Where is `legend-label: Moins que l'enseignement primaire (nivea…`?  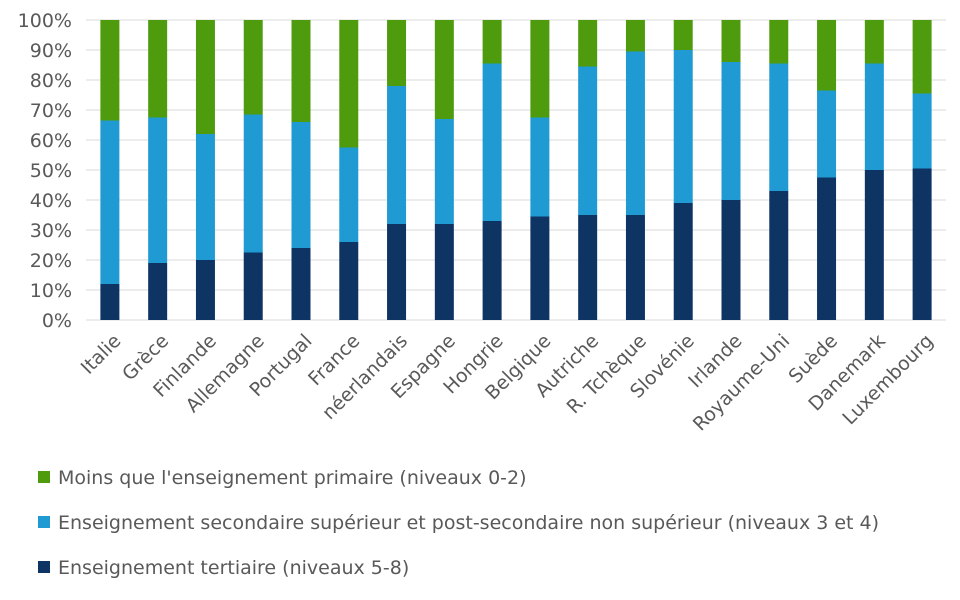
legend-label: Moins que l'enseignement primaire (nivea… is located at coordinates (292, 478).